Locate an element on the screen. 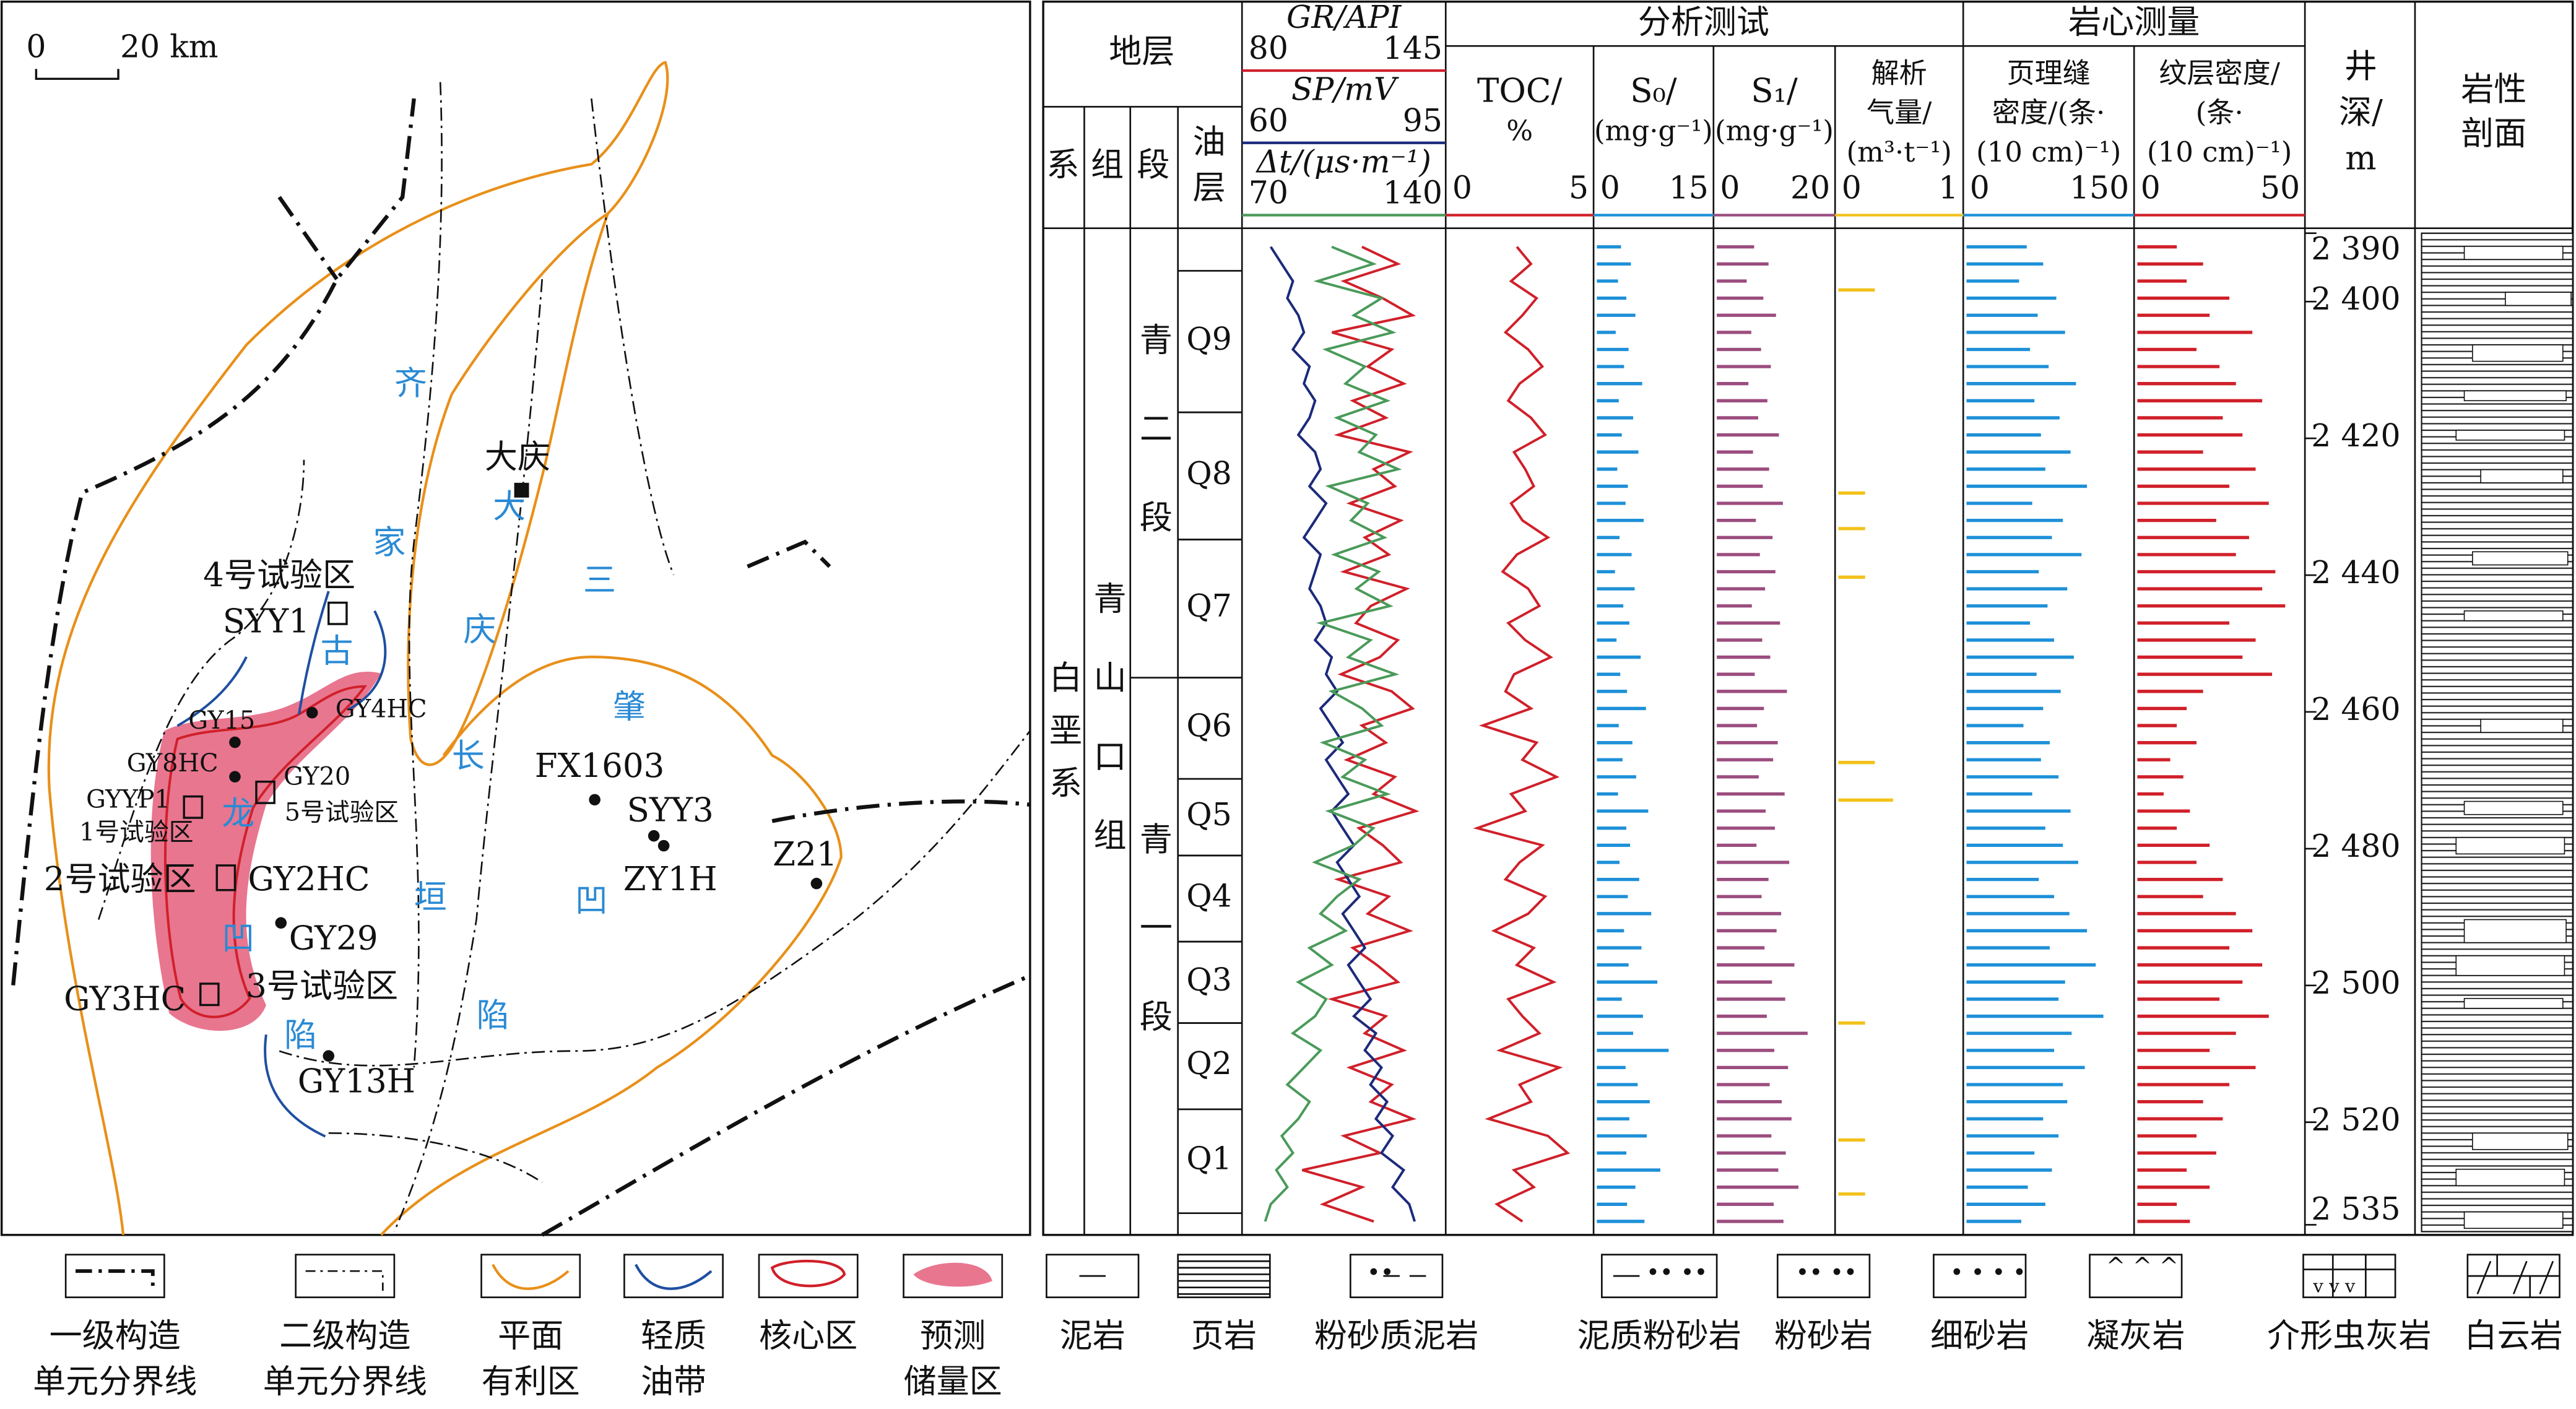 The image size is (2576, 1409). legend-label: 泥岩 is located at coordinates (1092, 1336).